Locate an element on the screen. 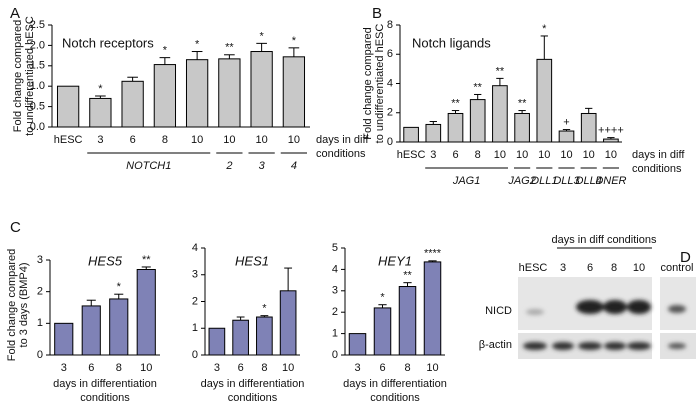  group-label: NOTCH1 is located at coordinates (148, 166).